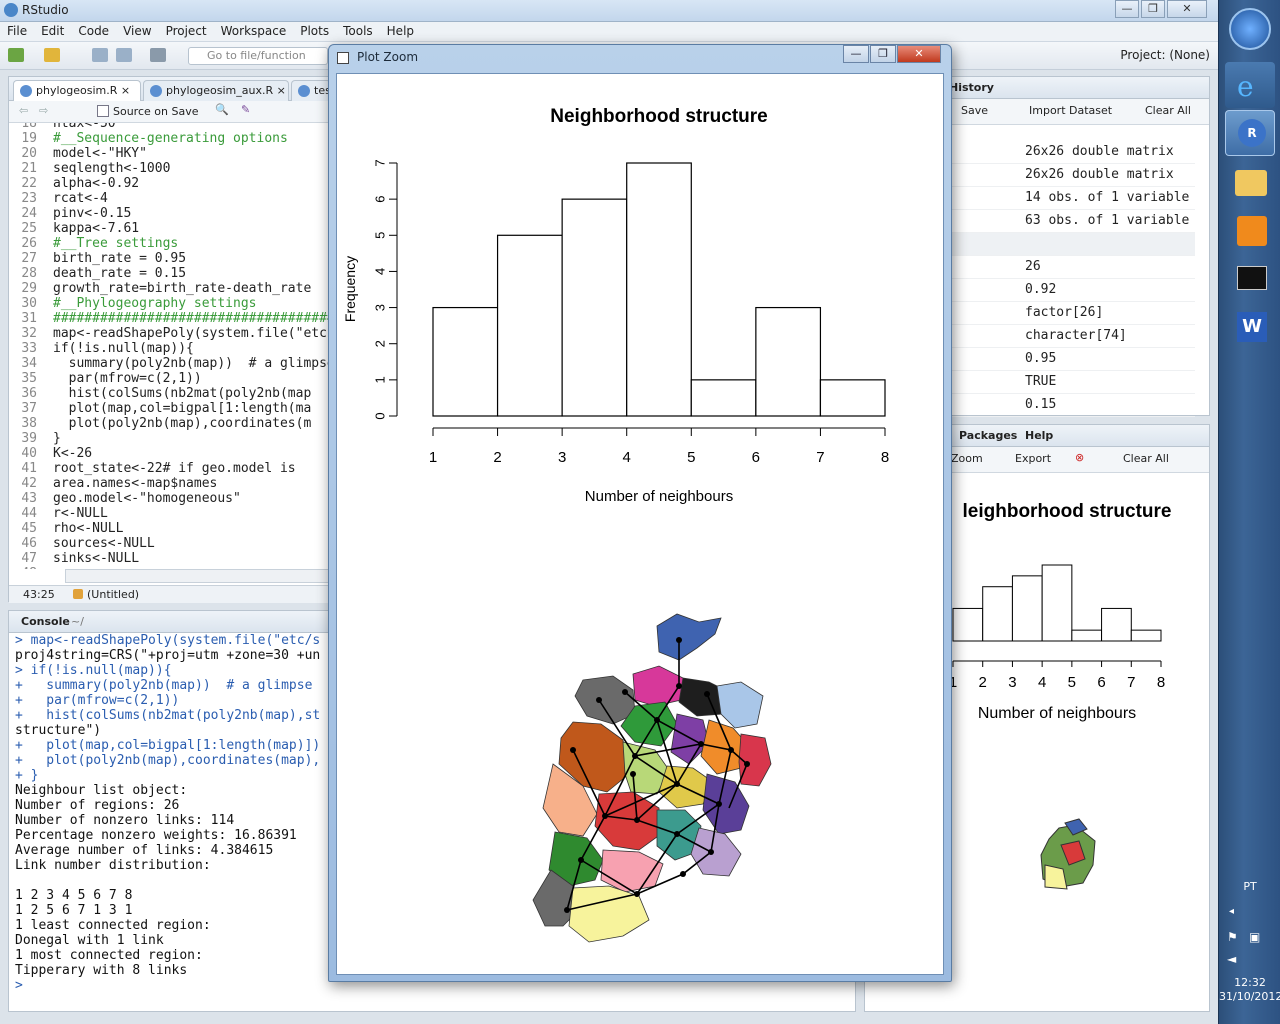 The height and width of the screenshot is (1024, 1280). Describe the element at coordinates (186, 31) in the screenshot. I see `menu-project: Project` at that location.